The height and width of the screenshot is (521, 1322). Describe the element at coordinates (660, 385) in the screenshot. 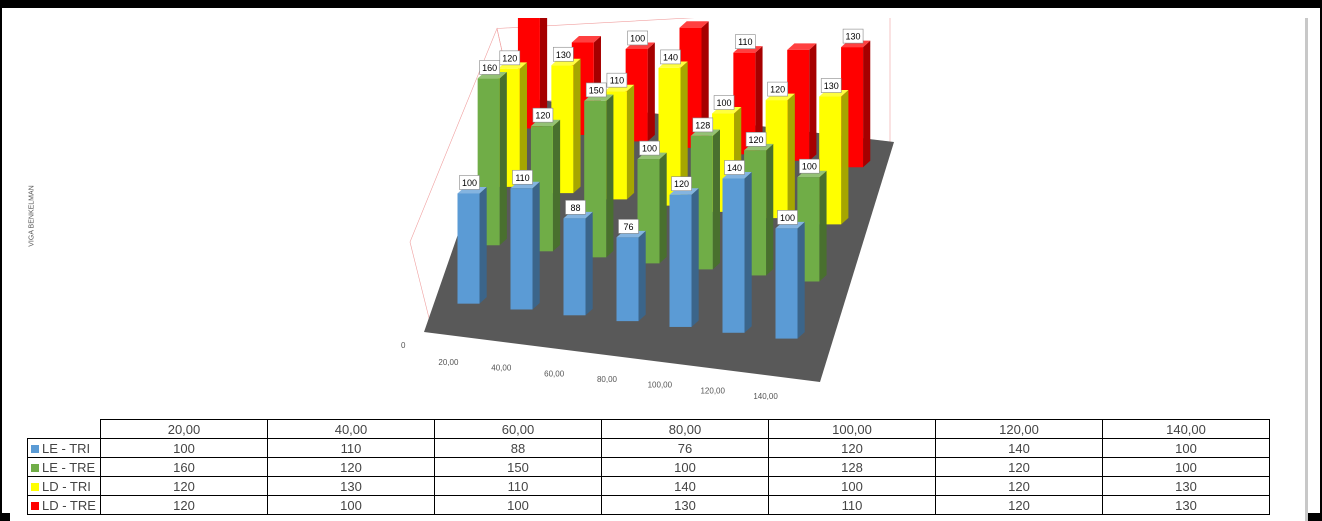

I see `x-tick-label: 100,00` at that location.